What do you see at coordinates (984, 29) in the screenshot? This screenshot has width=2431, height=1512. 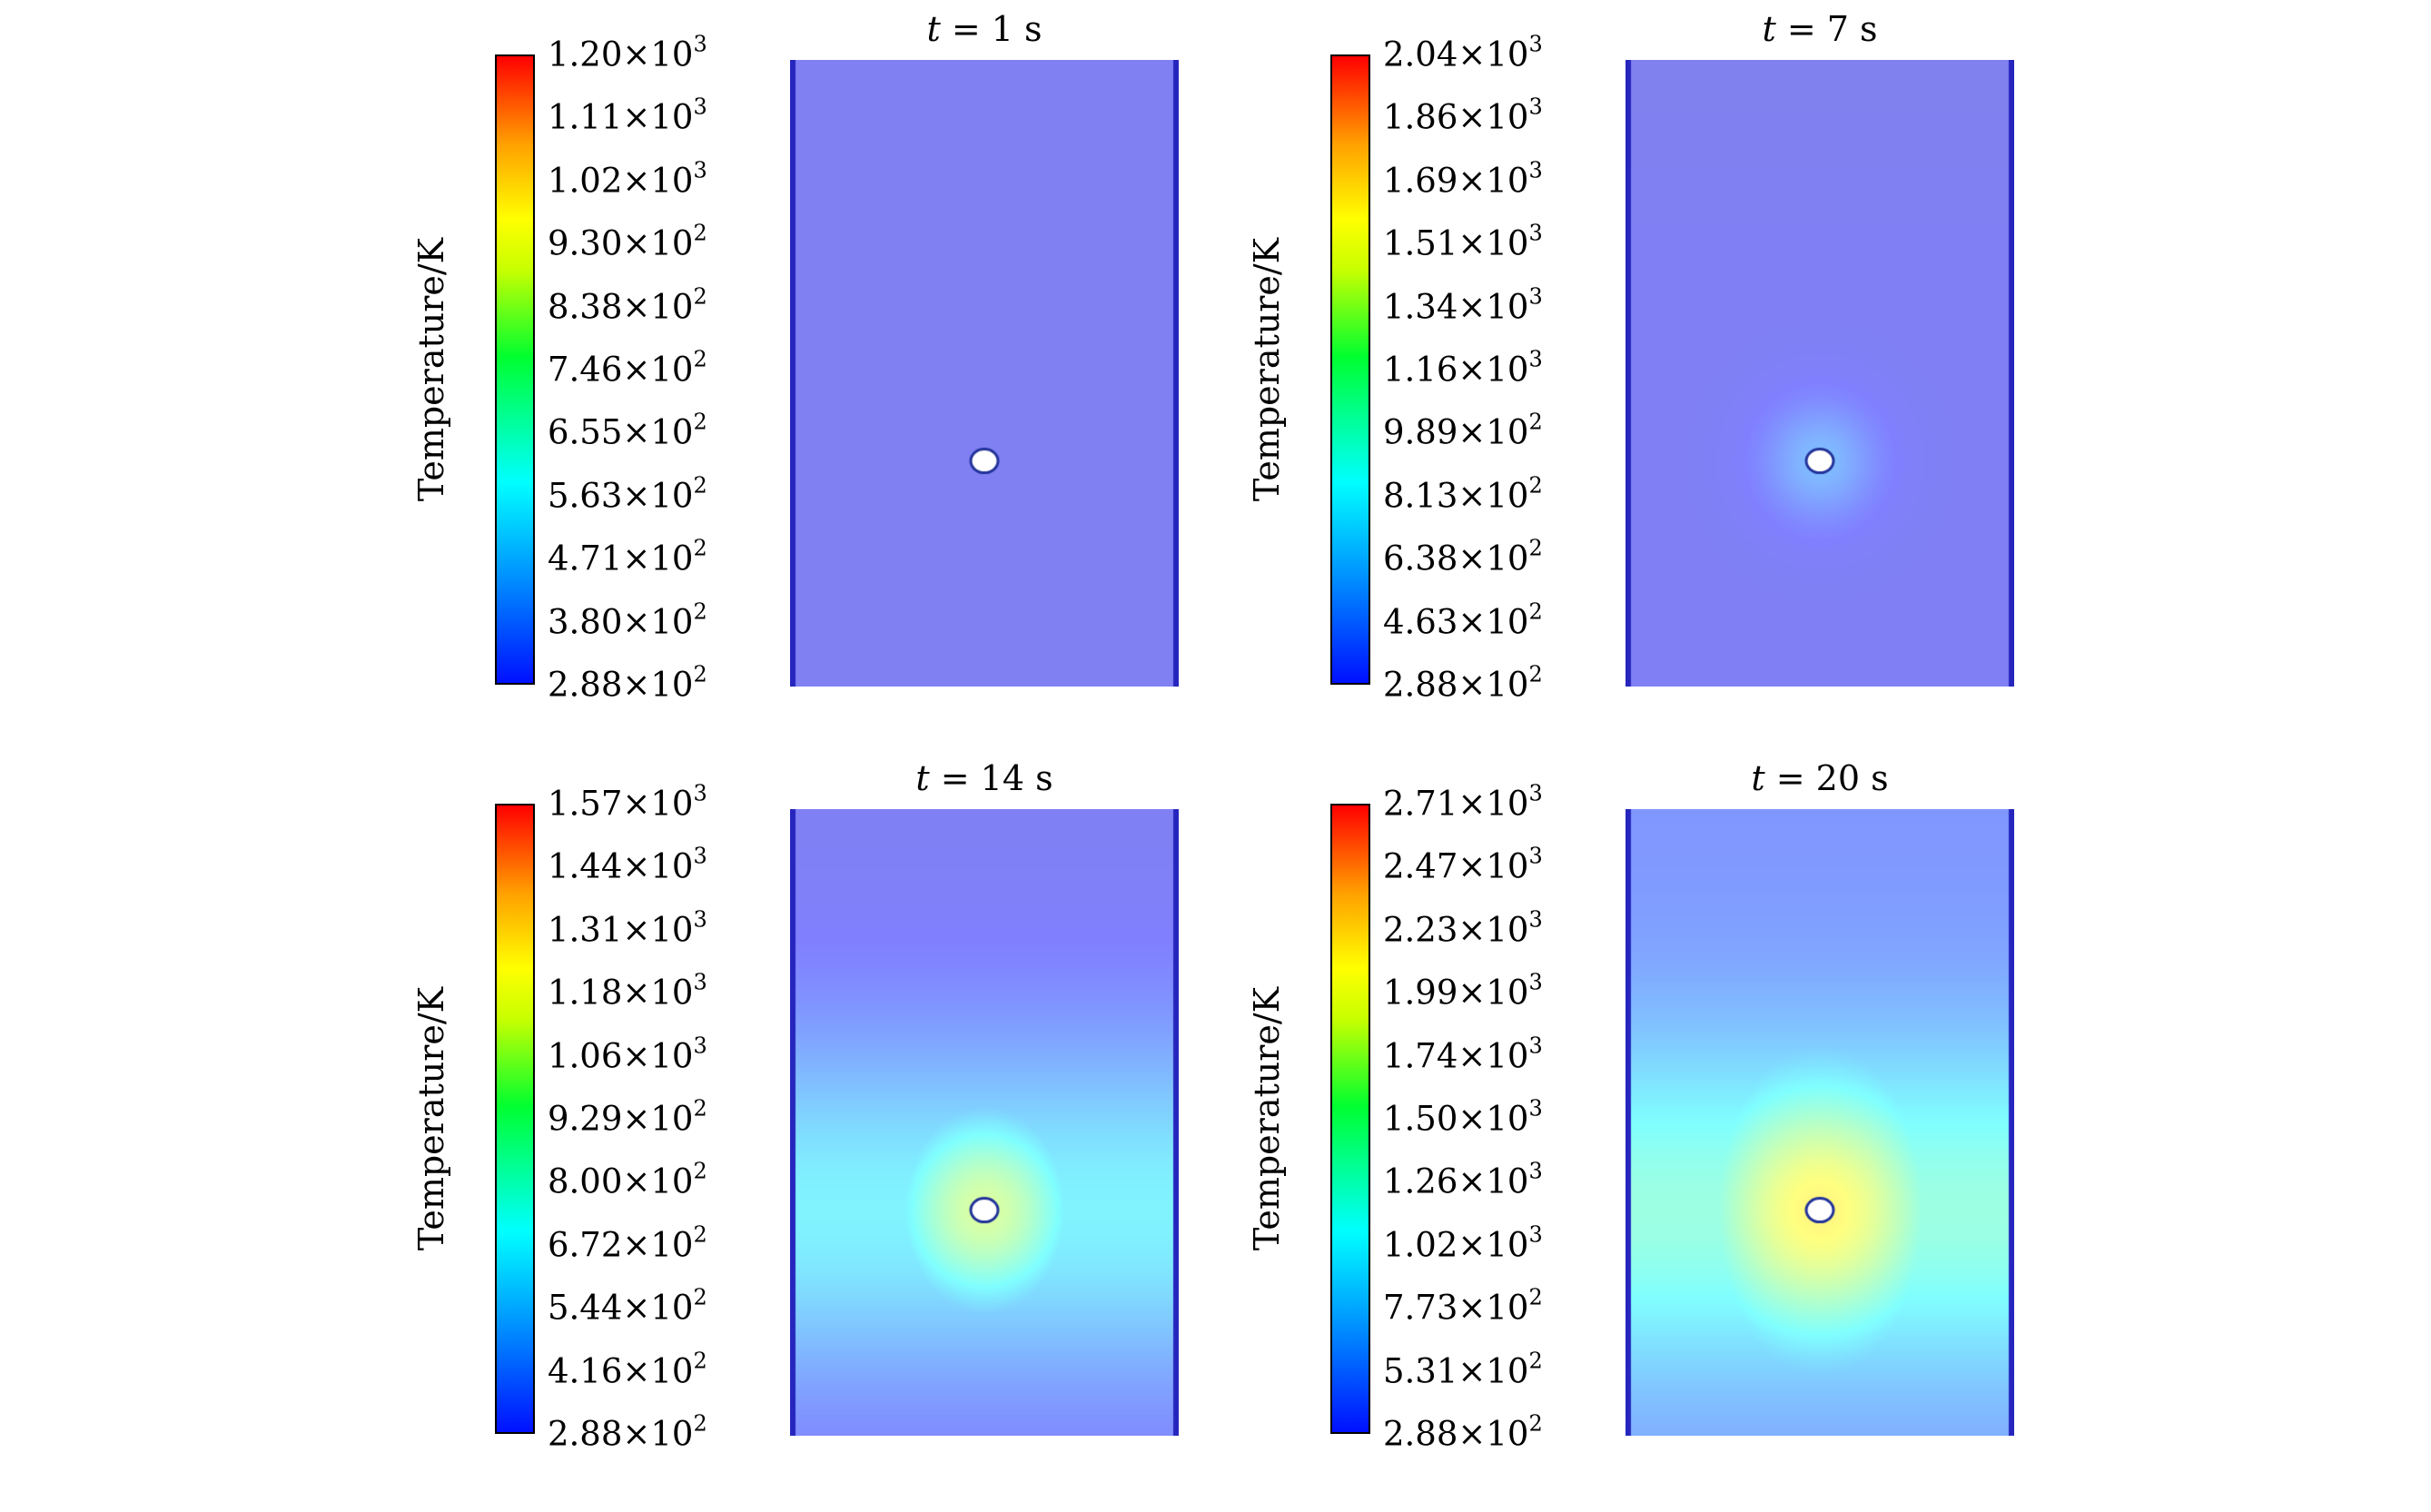 I see `panel-title: t = 1 s` at bounding box center [984, 29].